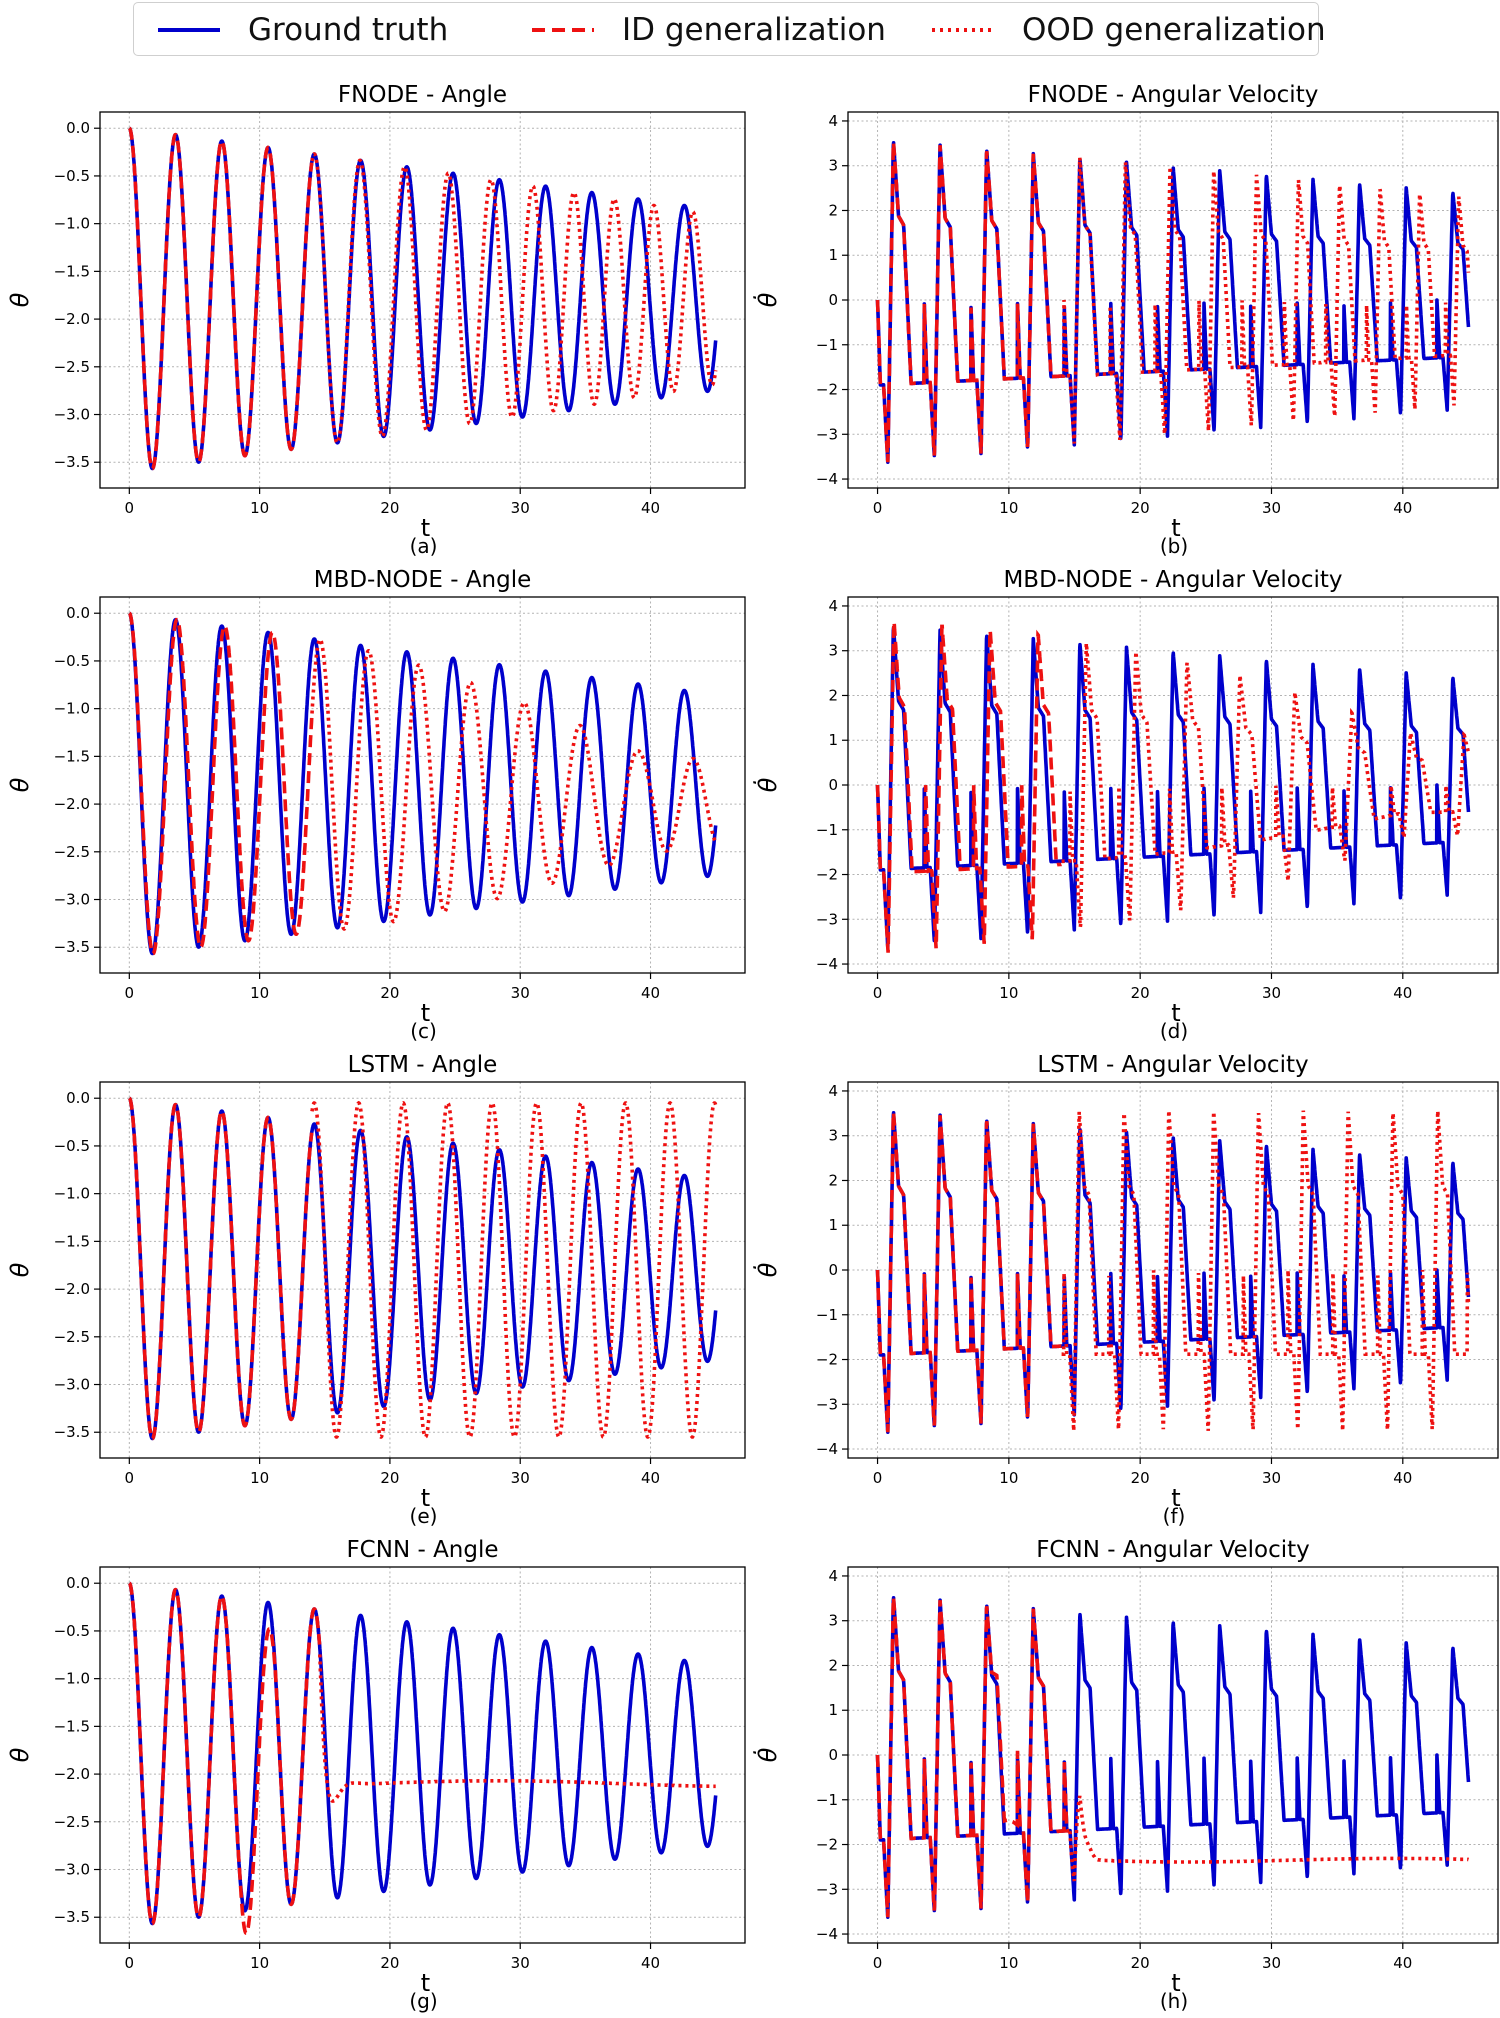  What do you see at coordinates (423, 1031) in the screenshot?
I see `panel-sublabel: (c)` at bounding box center [423, 1031].